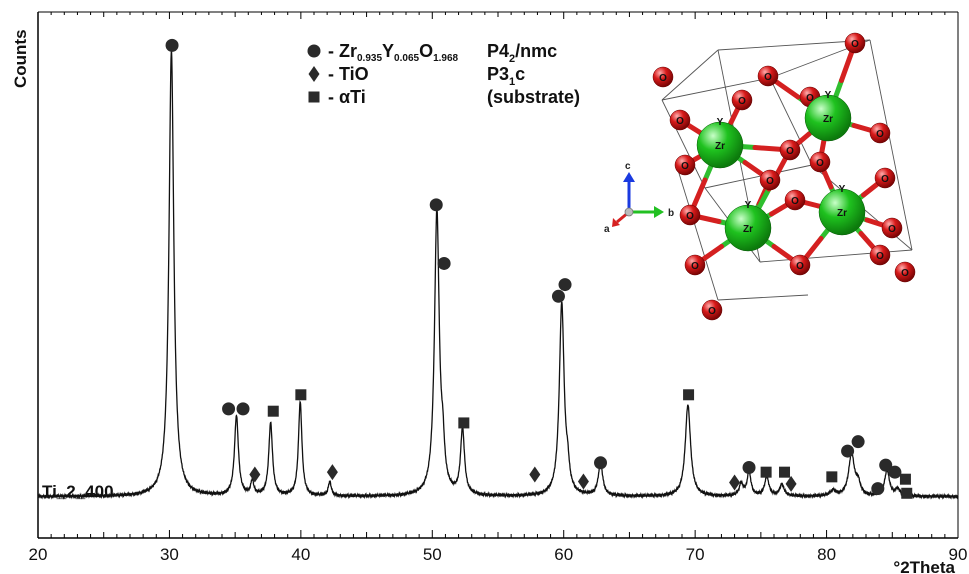  Describe the element at coordinates (78, 491) in the screenshot. I see `sample-label: Ti_2_400` at that location.